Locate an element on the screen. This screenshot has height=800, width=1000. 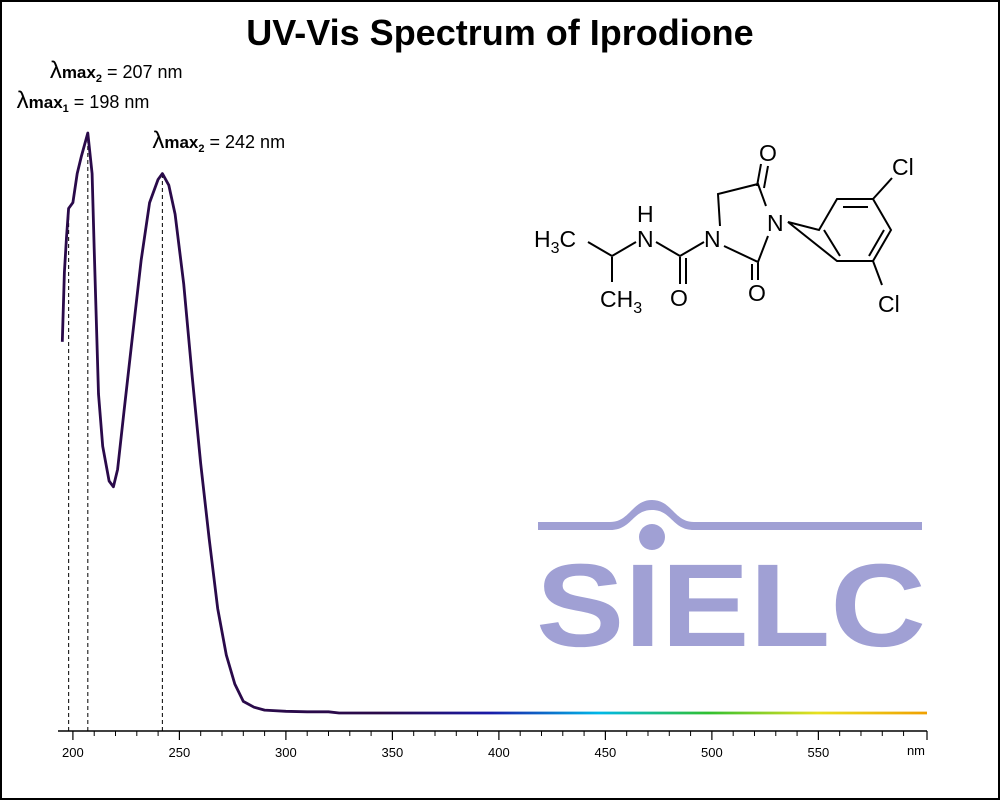
x-tick-label: 550 is located at coordinates (819, 752).